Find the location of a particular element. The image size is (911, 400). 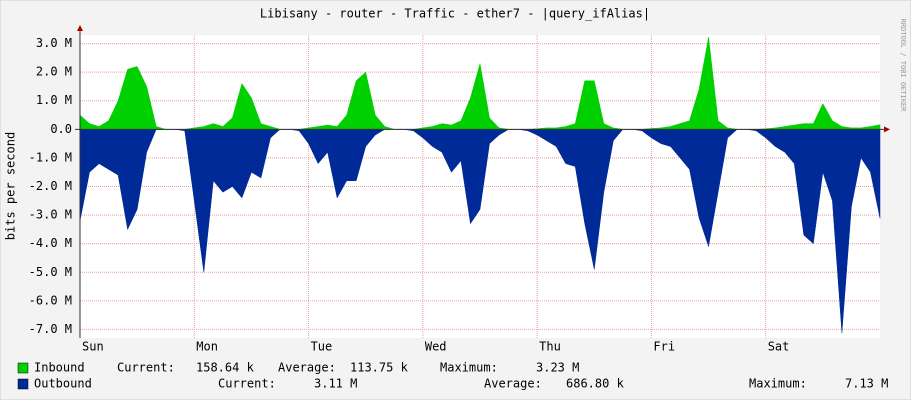

legend-stat-value: 113.75 k is located at coordinates (379, 368).